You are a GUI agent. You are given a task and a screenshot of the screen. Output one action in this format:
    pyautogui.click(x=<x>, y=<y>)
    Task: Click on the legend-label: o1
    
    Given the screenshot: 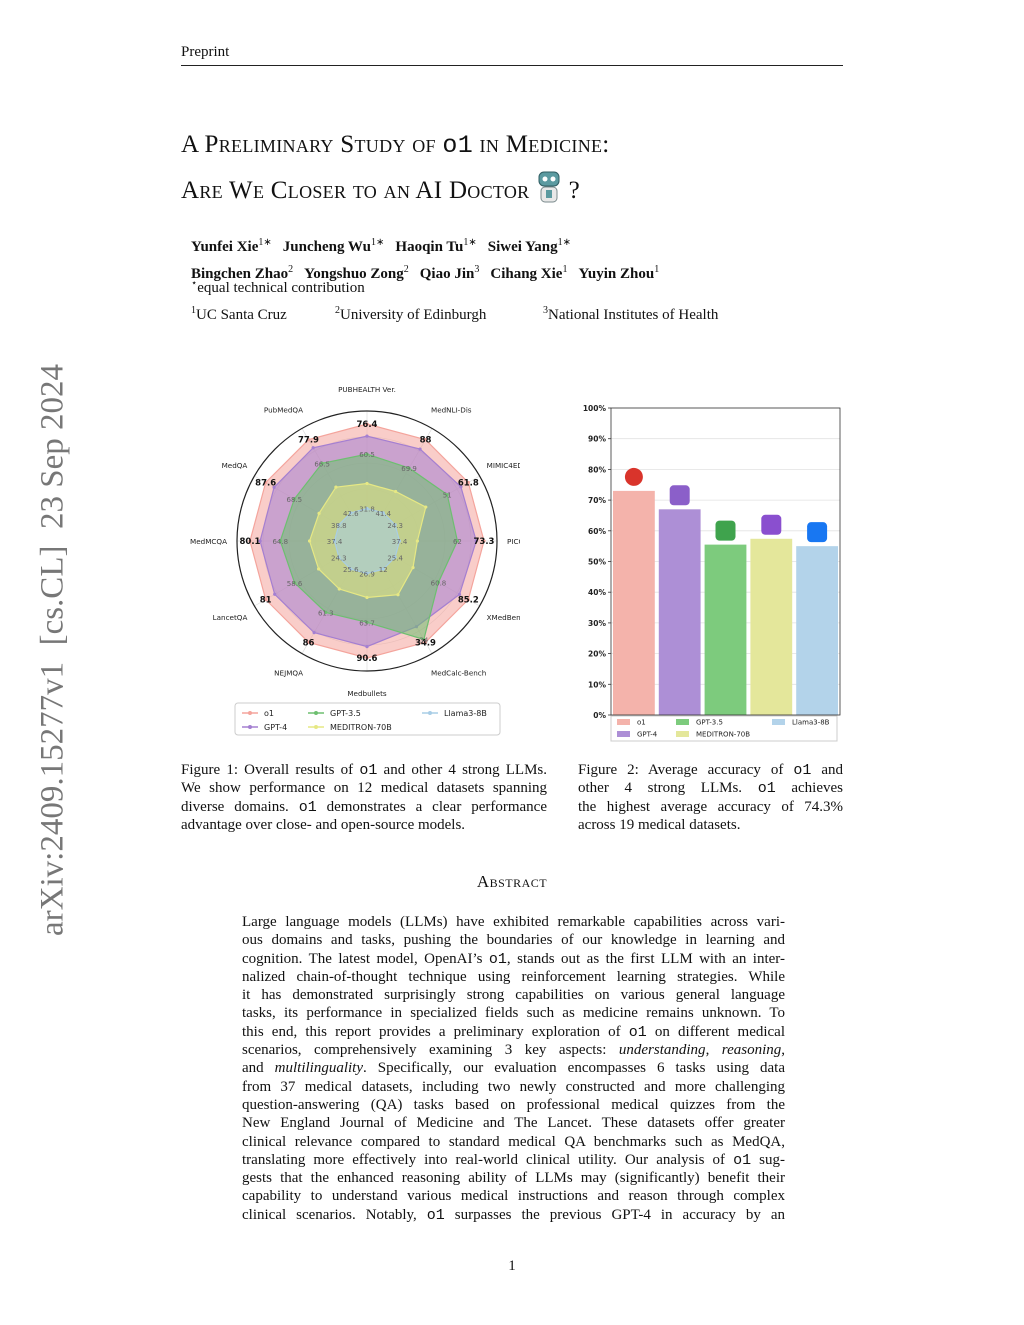 What is the action you would take?
    pyautogui.click(x=641, y=723)
    